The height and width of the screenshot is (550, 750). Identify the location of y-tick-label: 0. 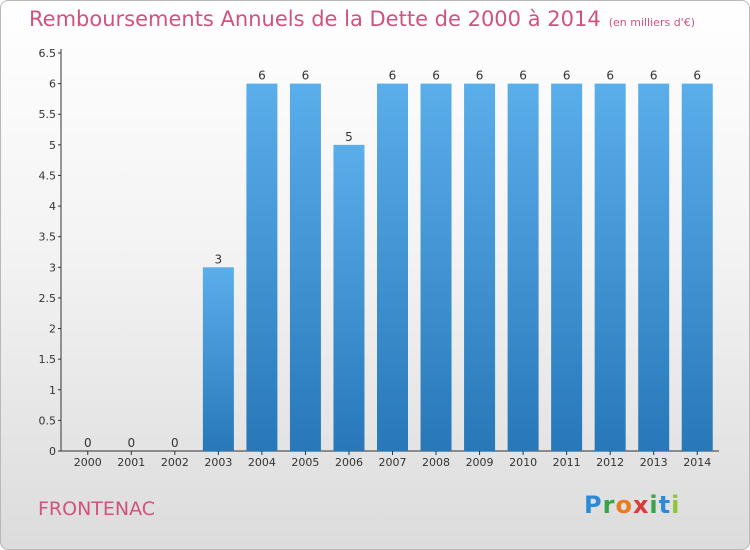
(52, 451).